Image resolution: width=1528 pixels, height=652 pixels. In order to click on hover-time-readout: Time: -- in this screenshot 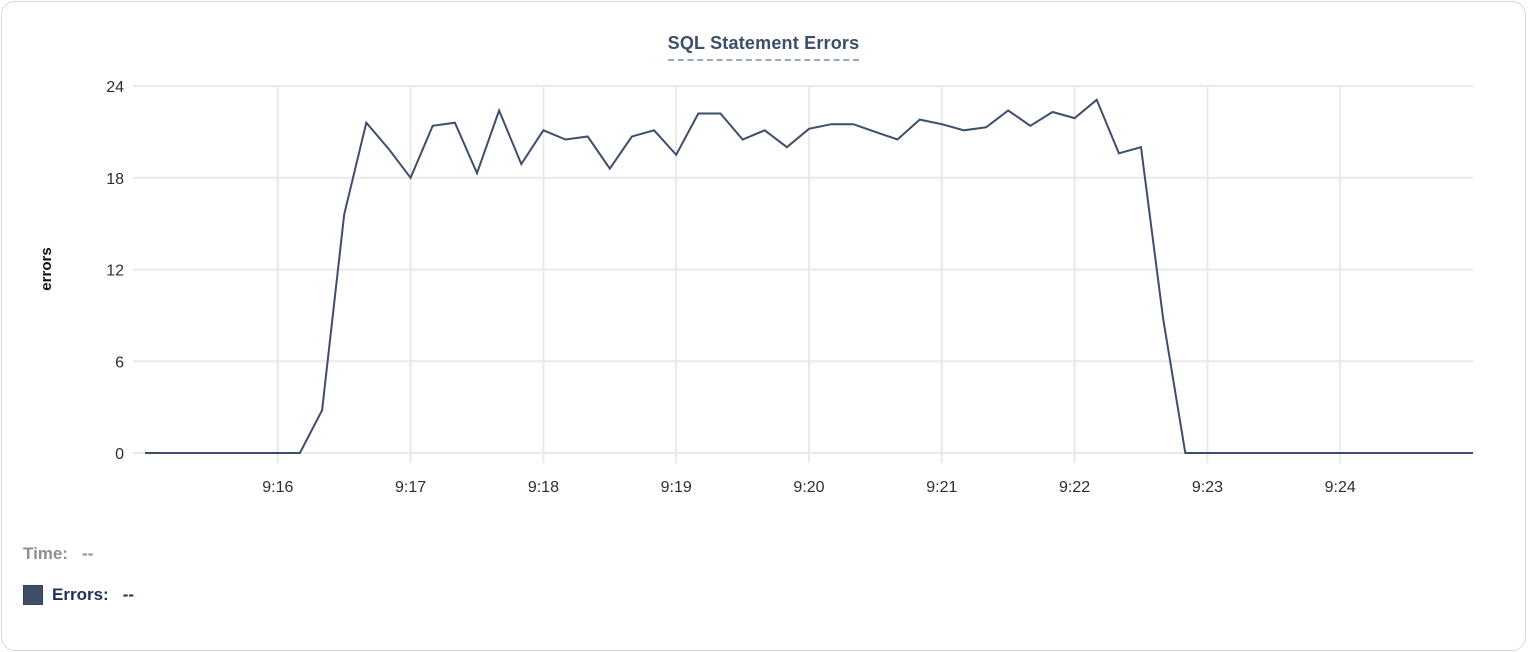, I will do `click(78, 554)`.